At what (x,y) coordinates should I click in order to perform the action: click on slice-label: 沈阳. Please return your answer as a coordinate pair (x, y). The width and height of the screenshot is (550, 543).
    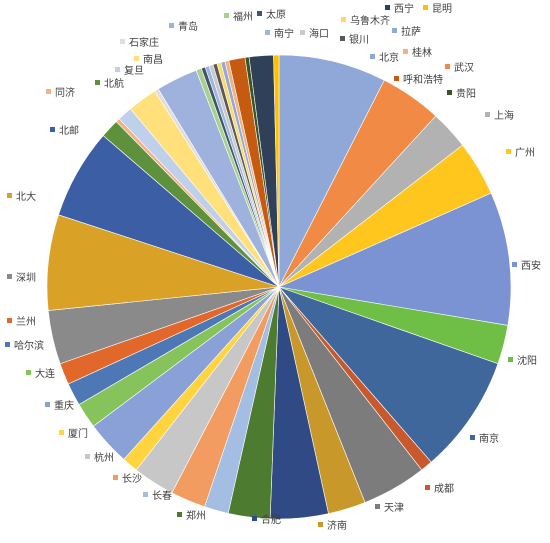
    Looking at the image, I should click on (527, 360).